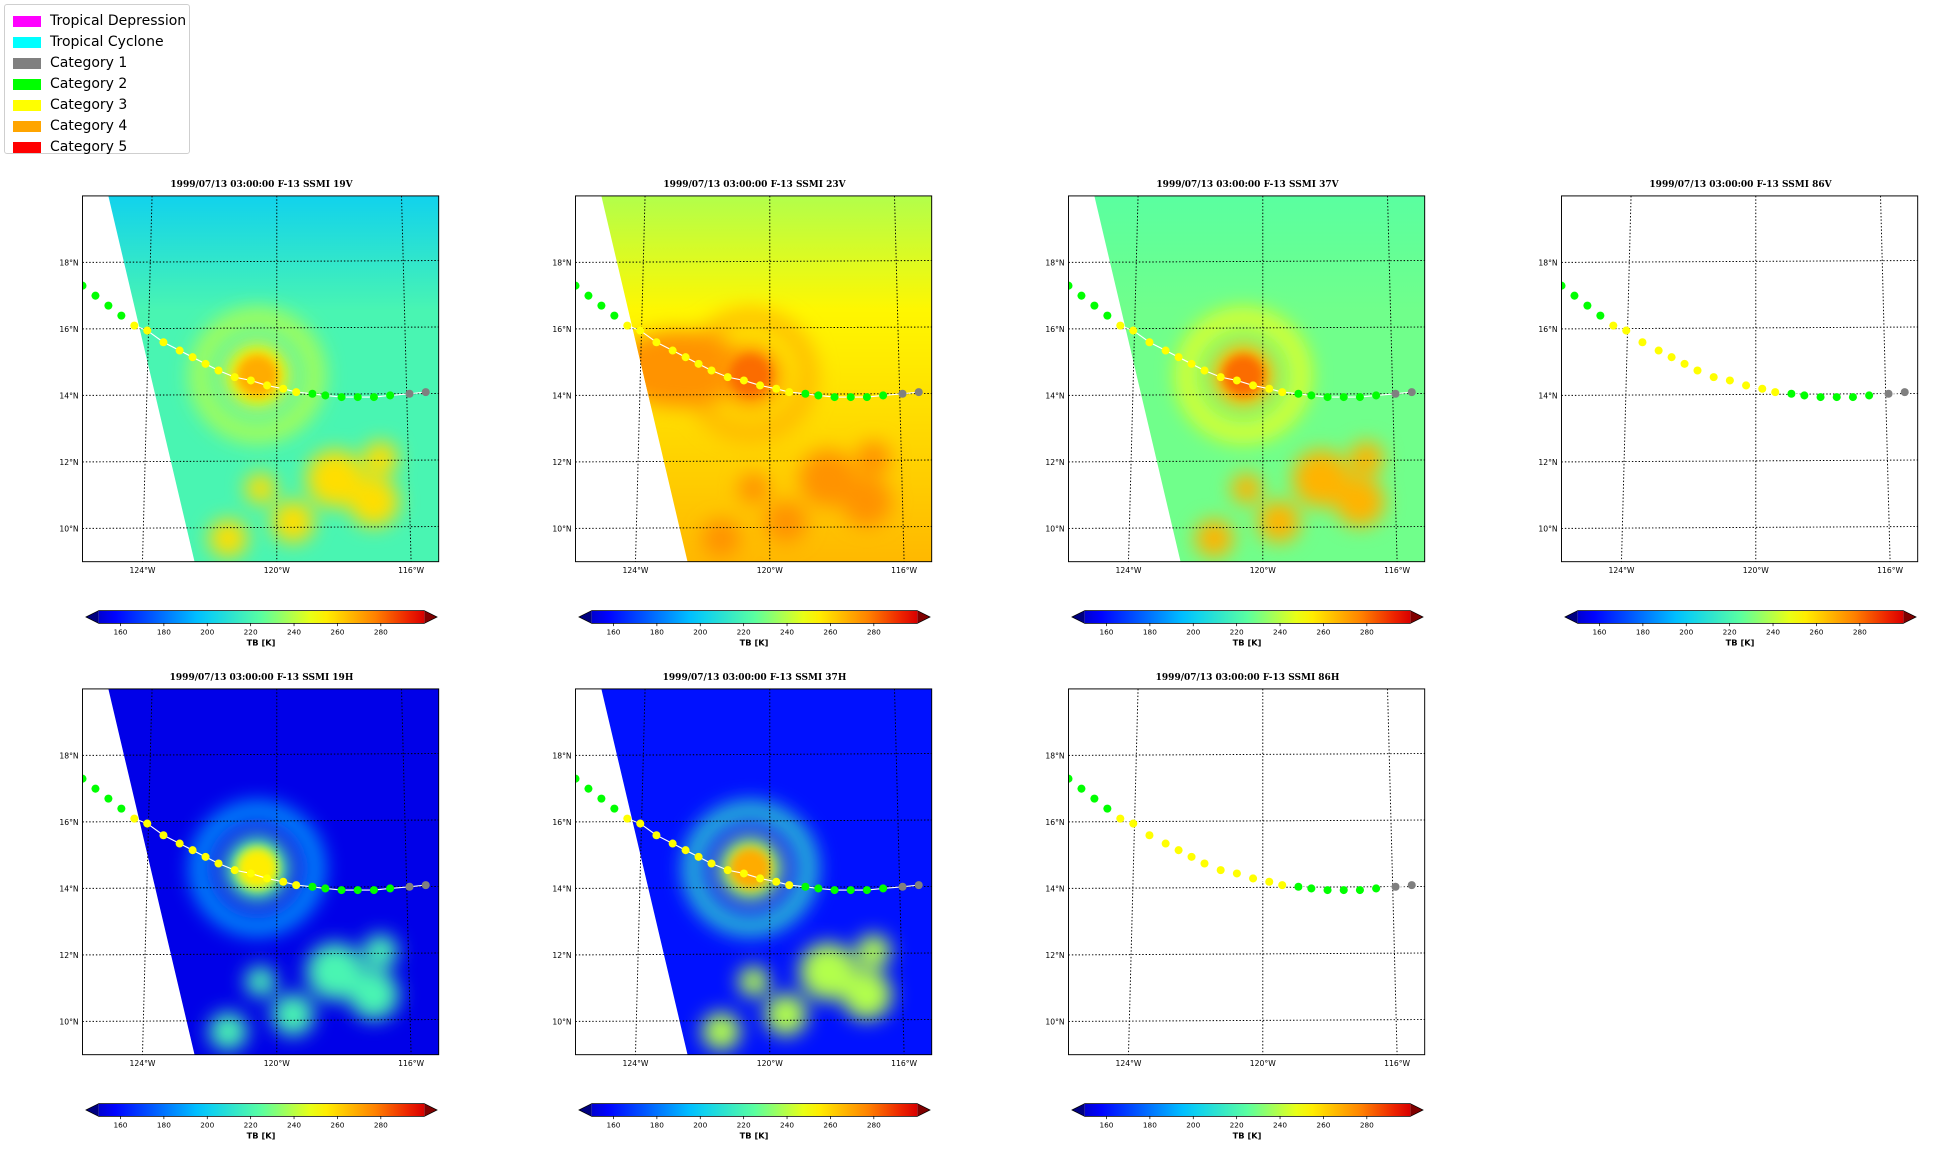 This screenshot has width=1947, height=1162. What do you see at coordinates (1055, 528) in the screenshot?
I see `lat-tick-label: 10°N` at bounding box center [1055, 528].